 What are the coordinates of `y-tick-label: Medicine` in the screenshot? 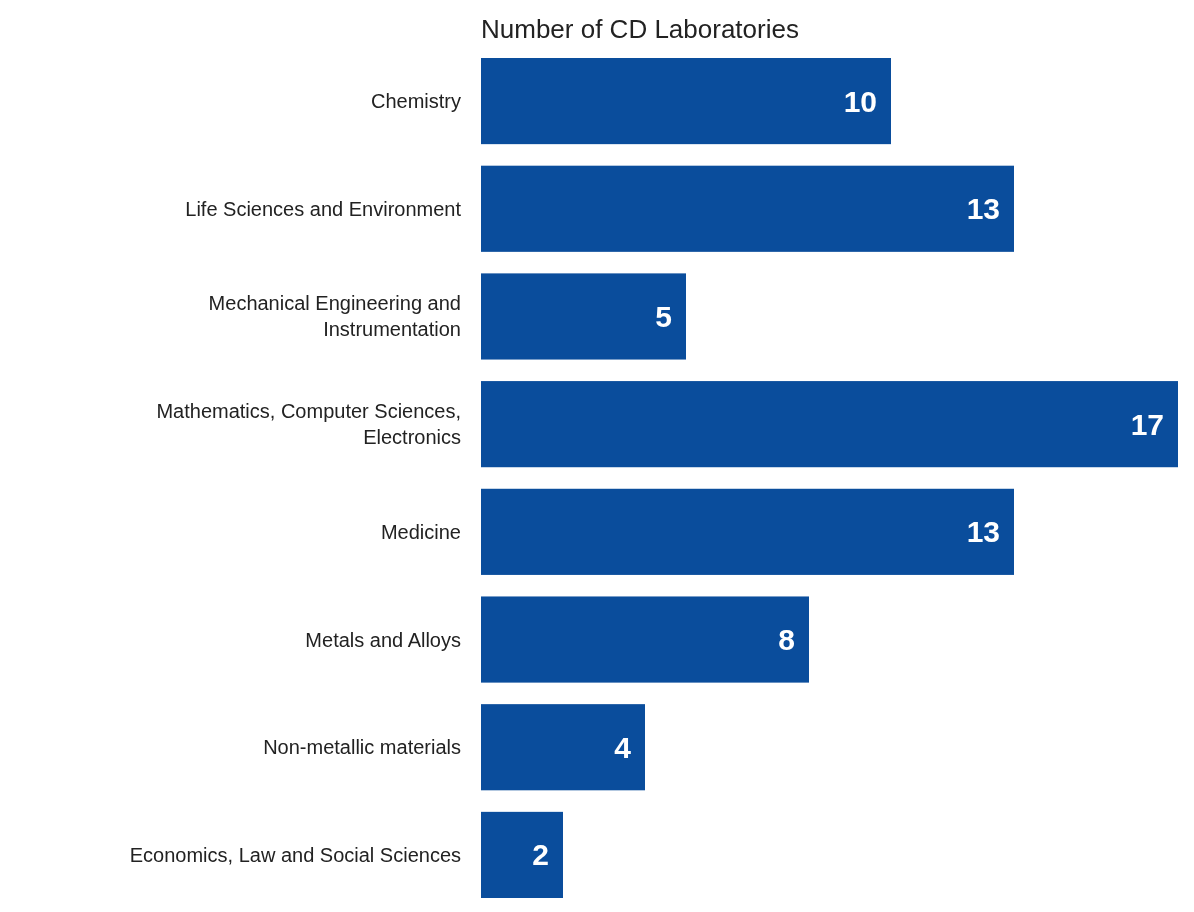 It's located at (420, 531).